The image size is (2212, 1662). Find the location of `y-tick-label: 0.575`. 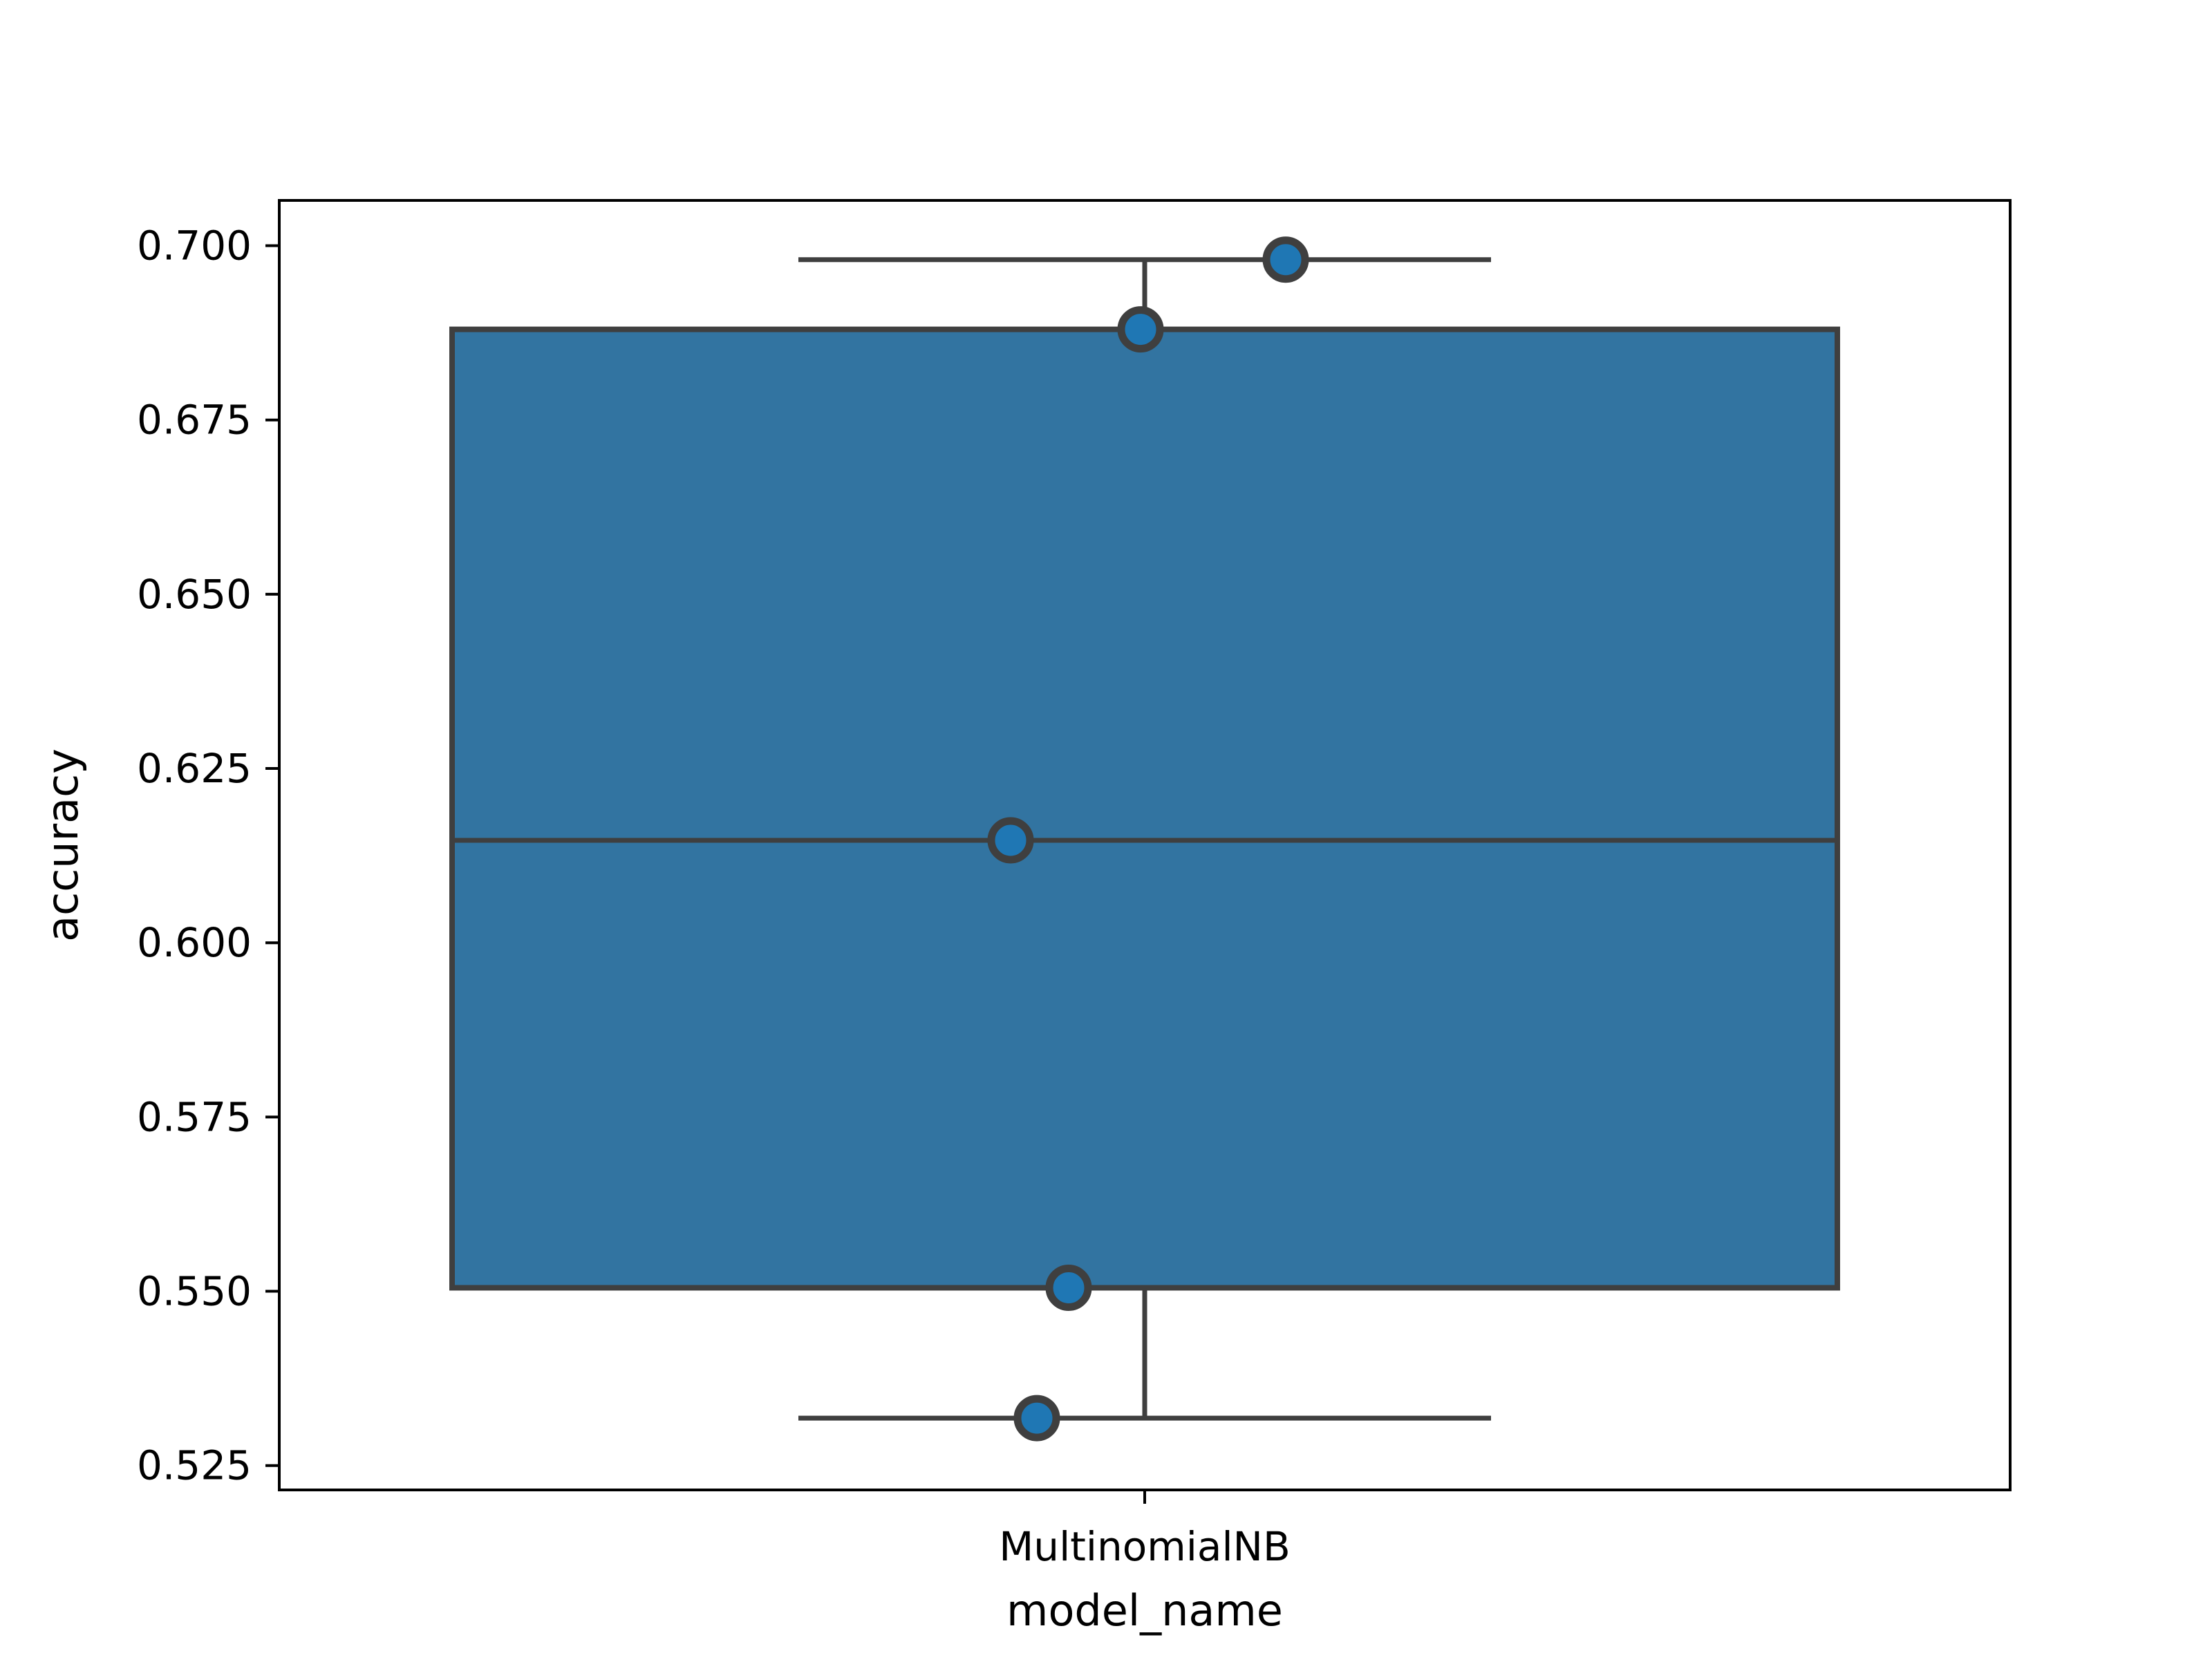

y-tick-label: 0.575 is located at coordinates (194, 1116).